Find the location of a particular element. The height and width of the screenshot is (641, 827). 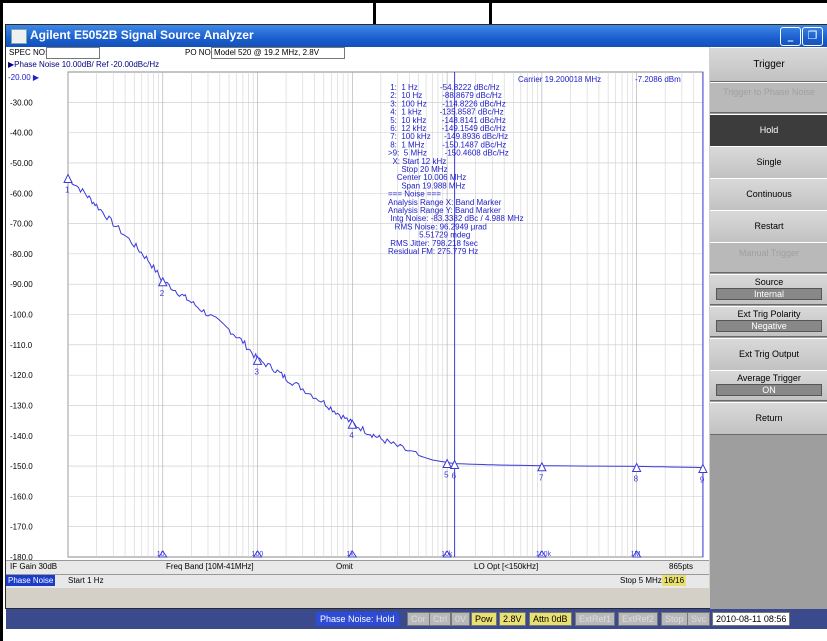

marker-readout-line: Analysis Range Y: Band Marker is located at coordinates (444, 210).